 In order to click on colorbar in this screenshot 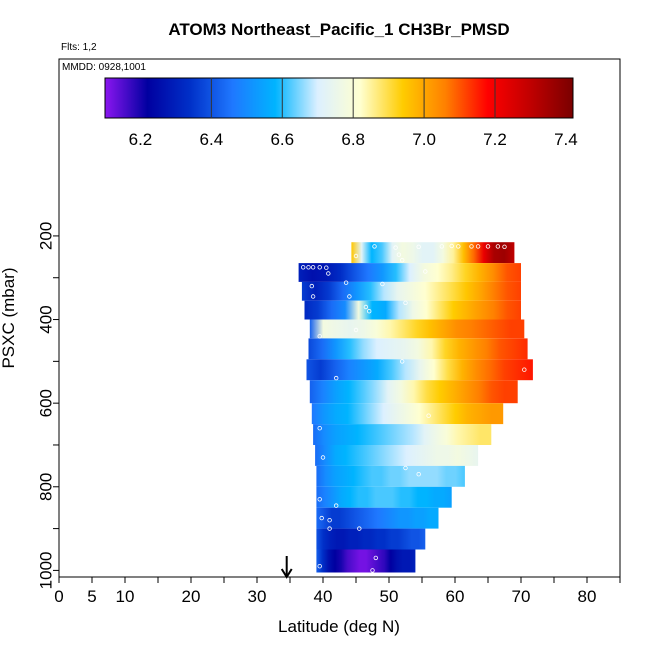, I will do `click(339, 98)`.